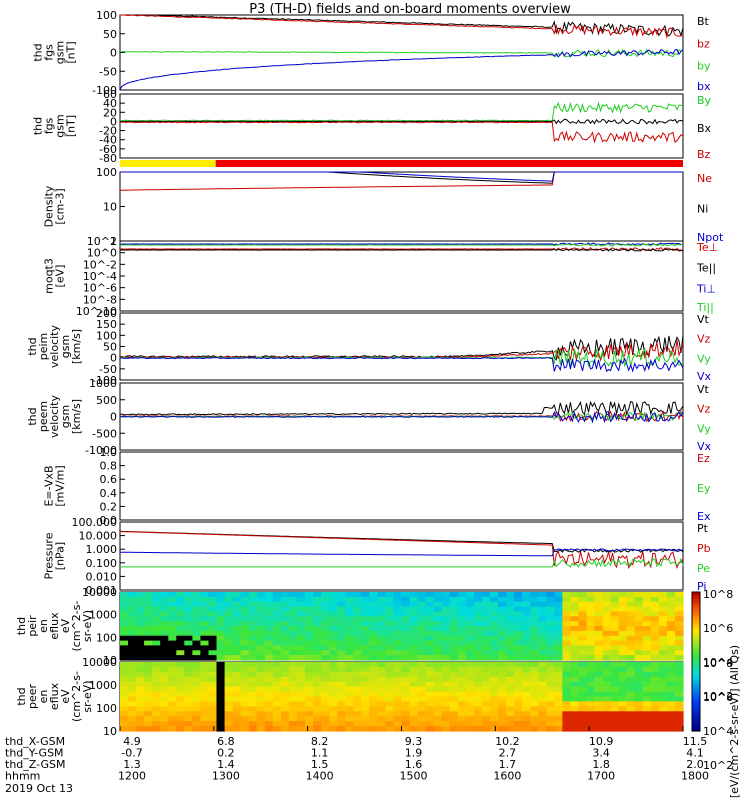  What do you see at coordinates (113, 417) in the screenshot?
I see `panel-6-ytick-label: 0` at bounding box center [113, 417].